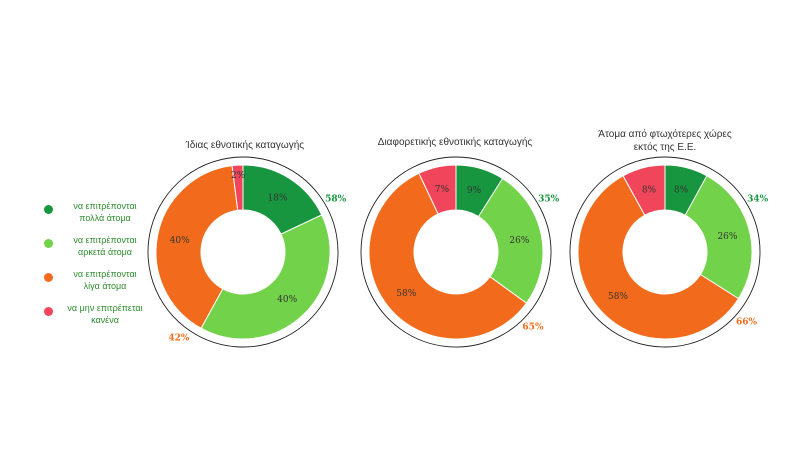 This screenshot has width=800, height=465. What do you see at coordinates (105, 246) in the screenshot?
I see `legend-label-several: να επιτρέπονται αρκετά άτομα` at bounding box center [105, 246].